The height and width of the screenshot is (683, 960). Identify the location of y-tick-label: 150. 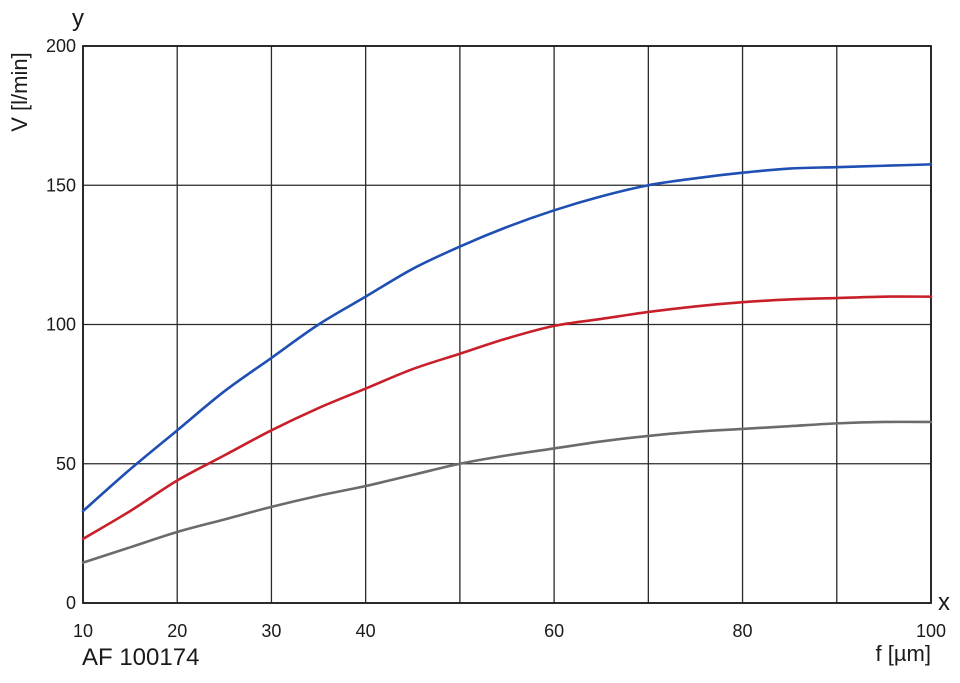
(61, 185).